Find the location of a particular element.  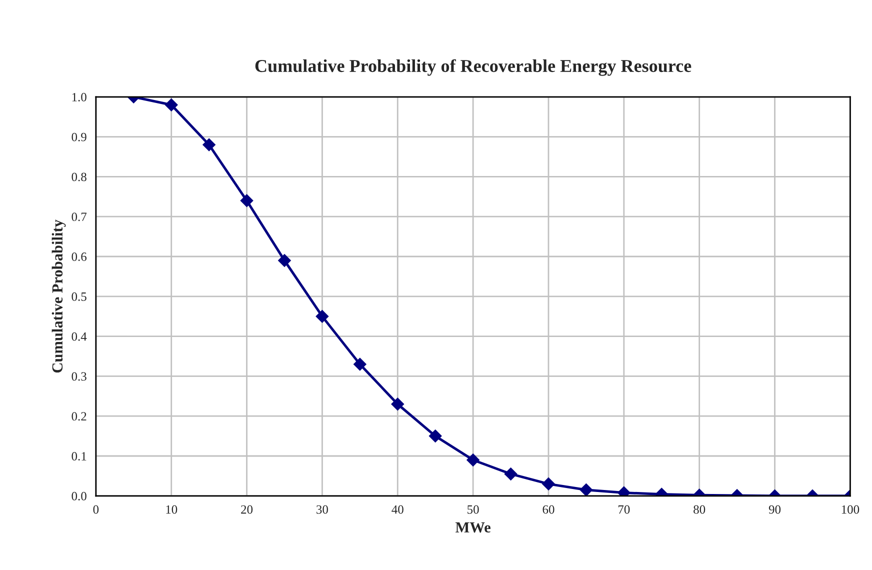

x-tick-label: 0 is located at coordinates (96, 509).